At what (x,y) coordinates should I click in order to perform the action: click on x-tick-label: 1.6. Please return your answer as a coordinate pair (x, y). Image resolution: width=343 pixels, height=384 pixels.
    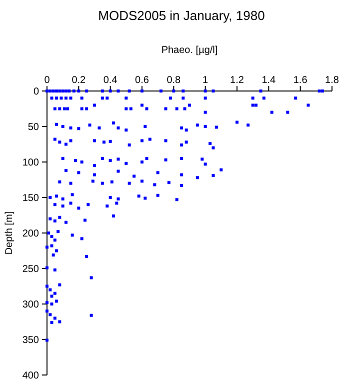
    Looking at the image, I should click on (300, 80).